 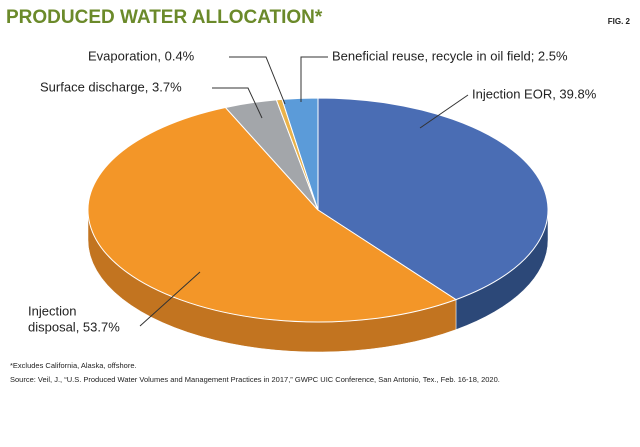 What do you see at coordinates (52, 310) in the screenshot?
I see `slice-label: Injection` at bounding box center [52, 310].